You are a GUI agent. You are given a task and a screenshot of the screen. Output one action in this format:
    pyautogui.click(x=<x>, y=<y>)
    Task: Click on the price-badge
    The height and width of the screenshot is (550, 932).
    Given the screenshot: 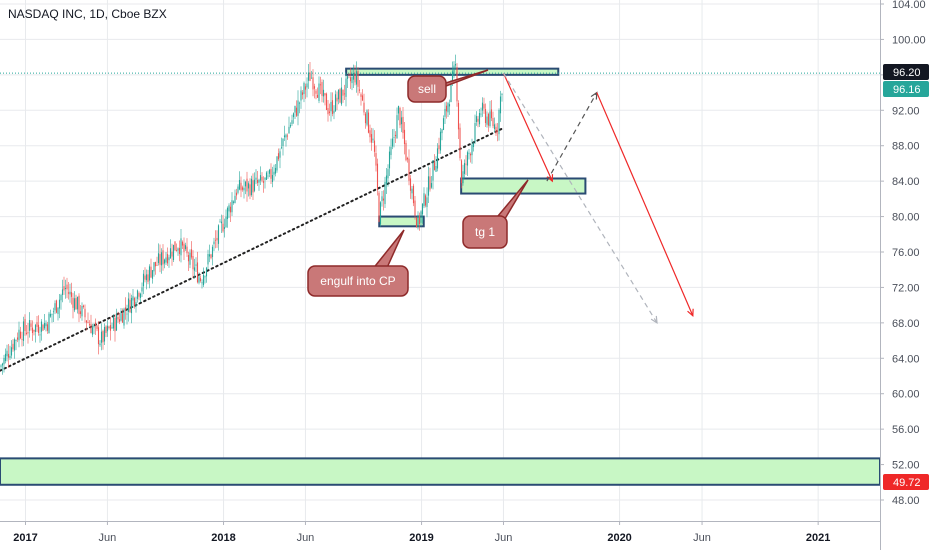 What is the action you would take?
    pyautogui.click(x=906, y=72)
    